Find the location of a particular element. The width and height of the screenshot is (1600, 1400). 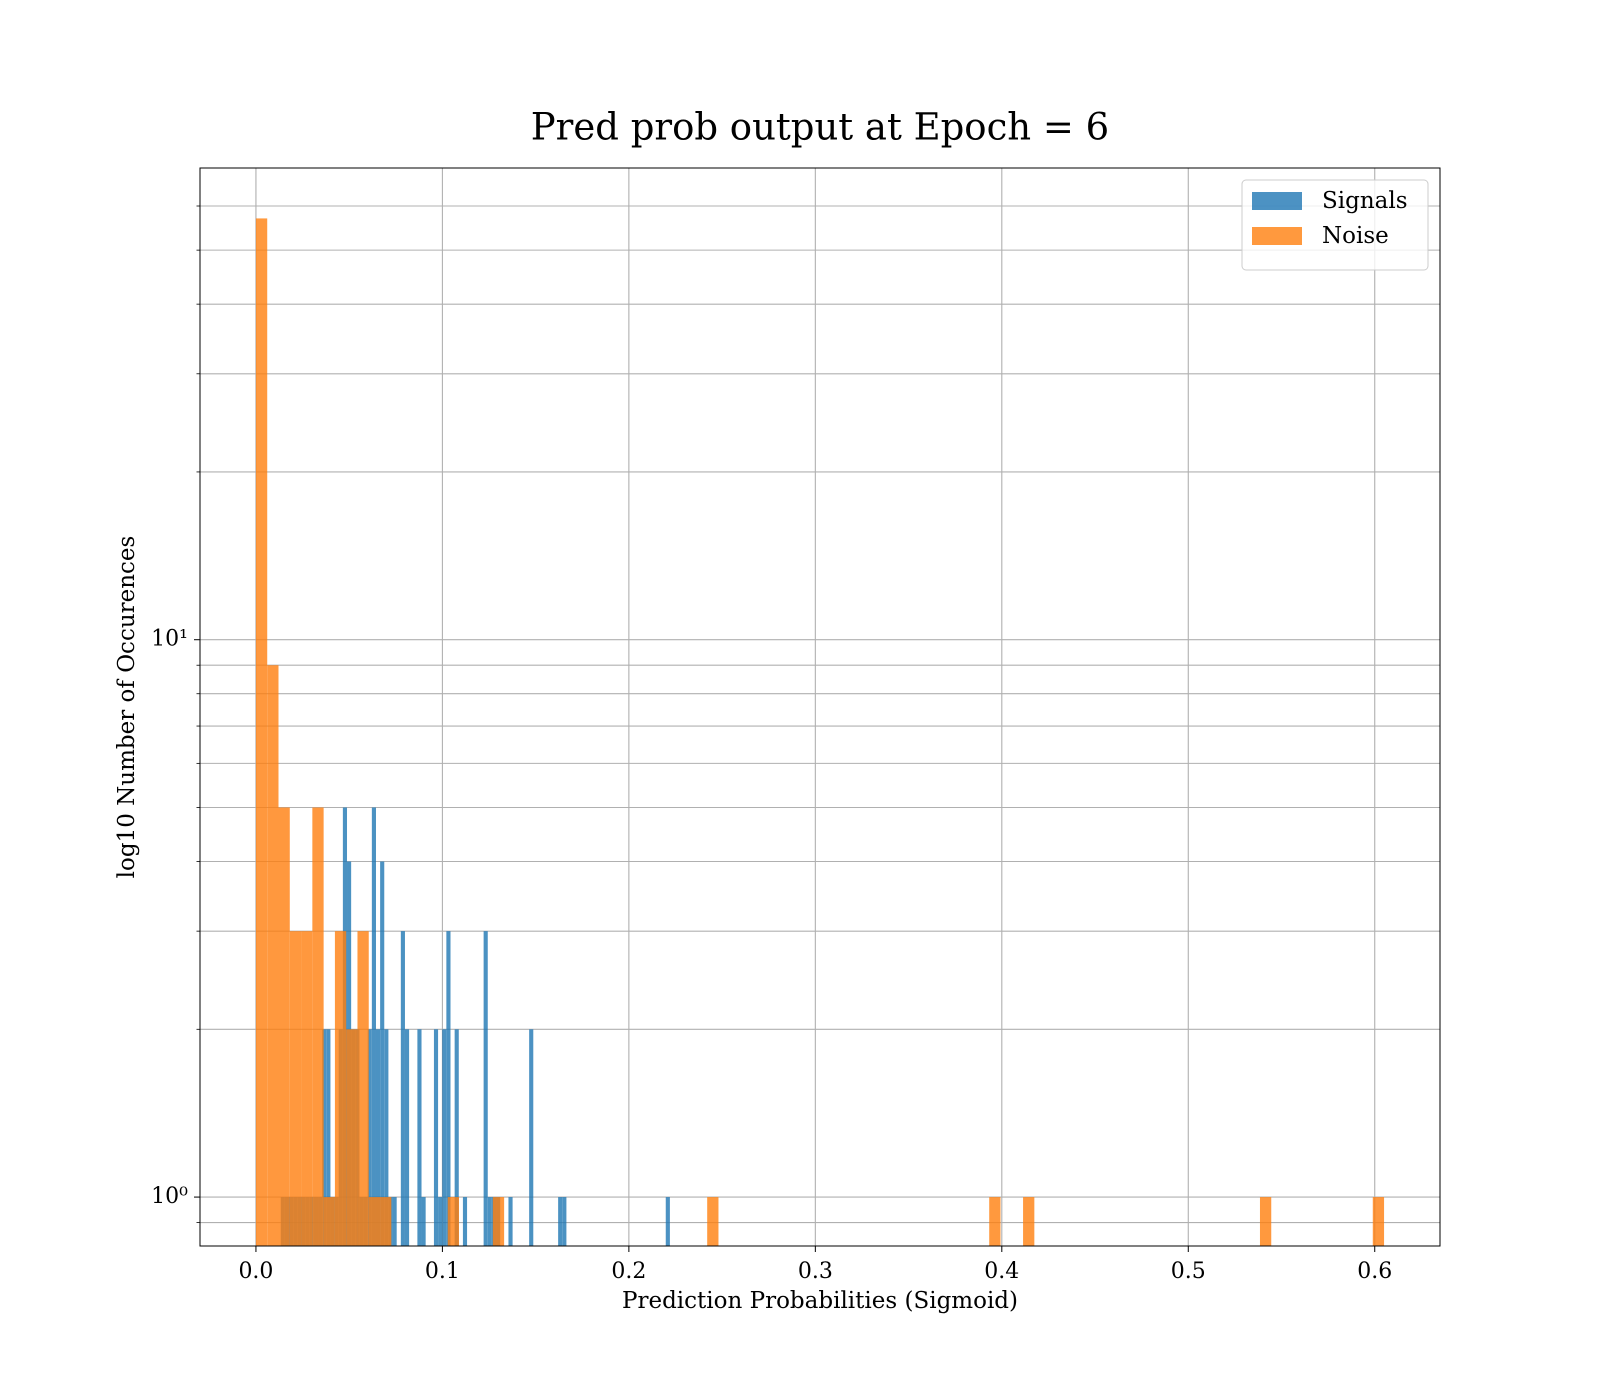

x-tick-label: 0.4 is located at coordinates (1001, 1271).